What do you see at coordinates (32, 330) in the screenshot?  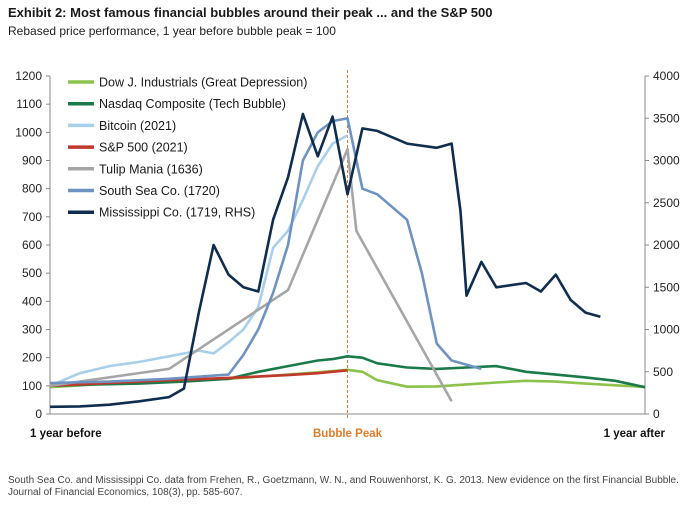 I see `y-tick-label: 300` at bounding box center [32, 330].